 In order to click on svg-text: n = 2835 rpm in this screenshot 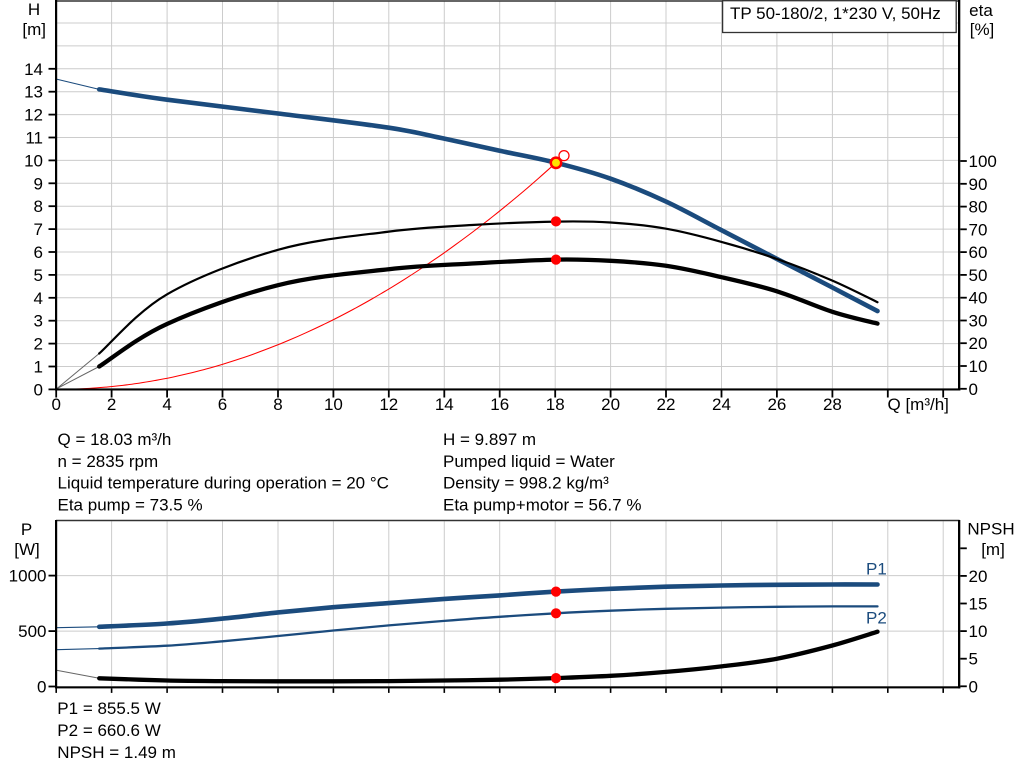, I will do `click(108, 461)`.